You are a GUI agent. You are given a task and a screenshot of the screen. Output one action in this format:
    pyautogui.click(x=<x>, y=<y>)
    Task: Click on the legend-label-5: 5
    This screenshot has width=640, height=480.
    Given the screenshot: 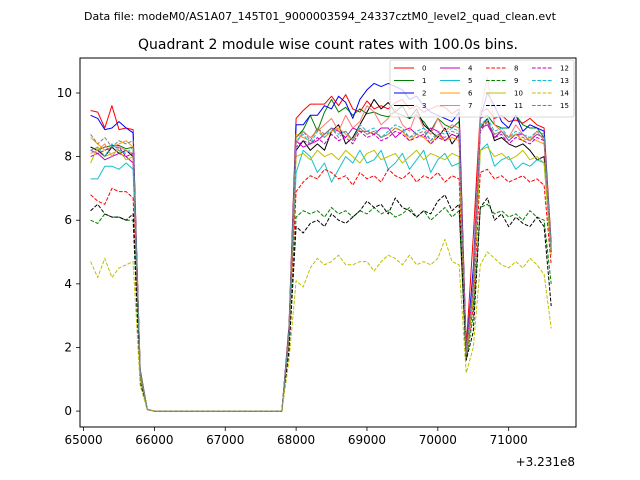 What is the action you would take?
    pyautogui.click(x=470, y=81)
    